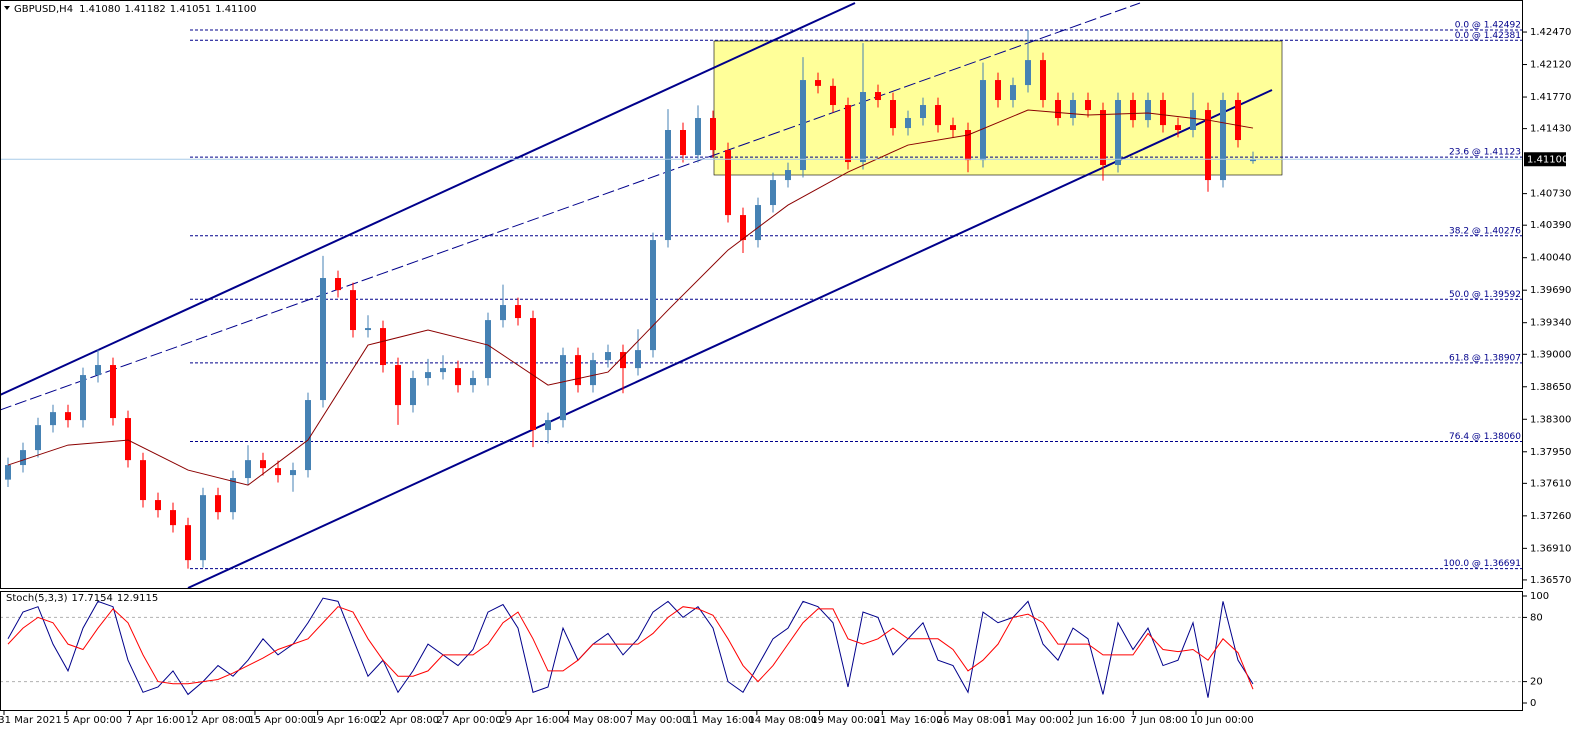 The height and width of the screenshot is (743, 1596). Describe the element at coordinates (91, 598) in the screenshot. I see `stoch-main-value: 17.7154` at that location.